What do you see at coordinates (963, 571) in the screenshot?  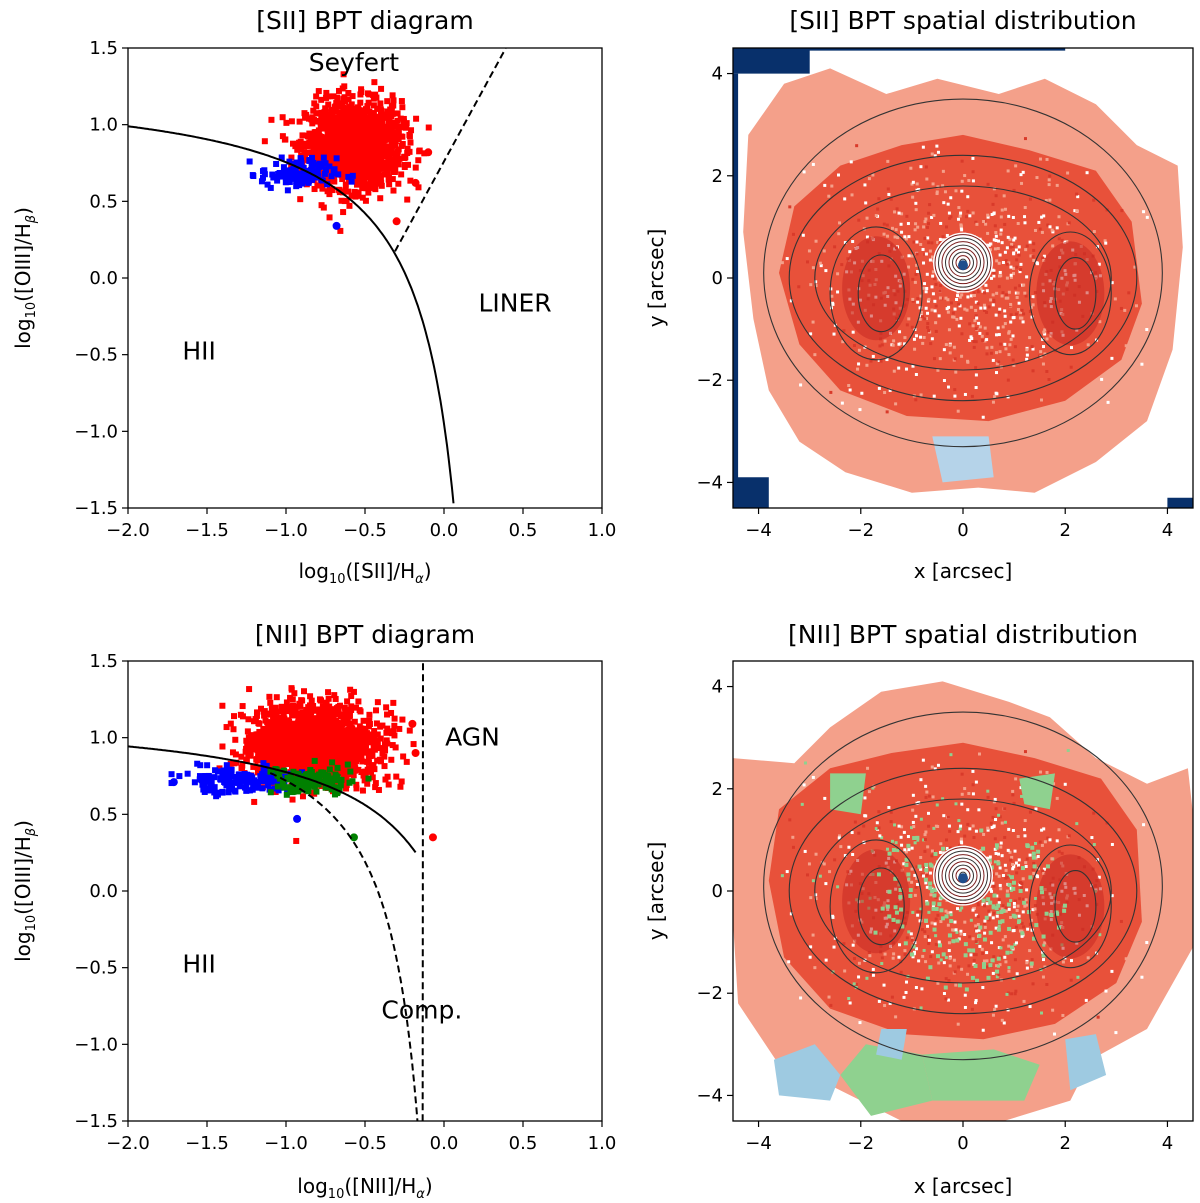 I see `x-axis-label: x [arcsec]` at bounding box center [963, 571].